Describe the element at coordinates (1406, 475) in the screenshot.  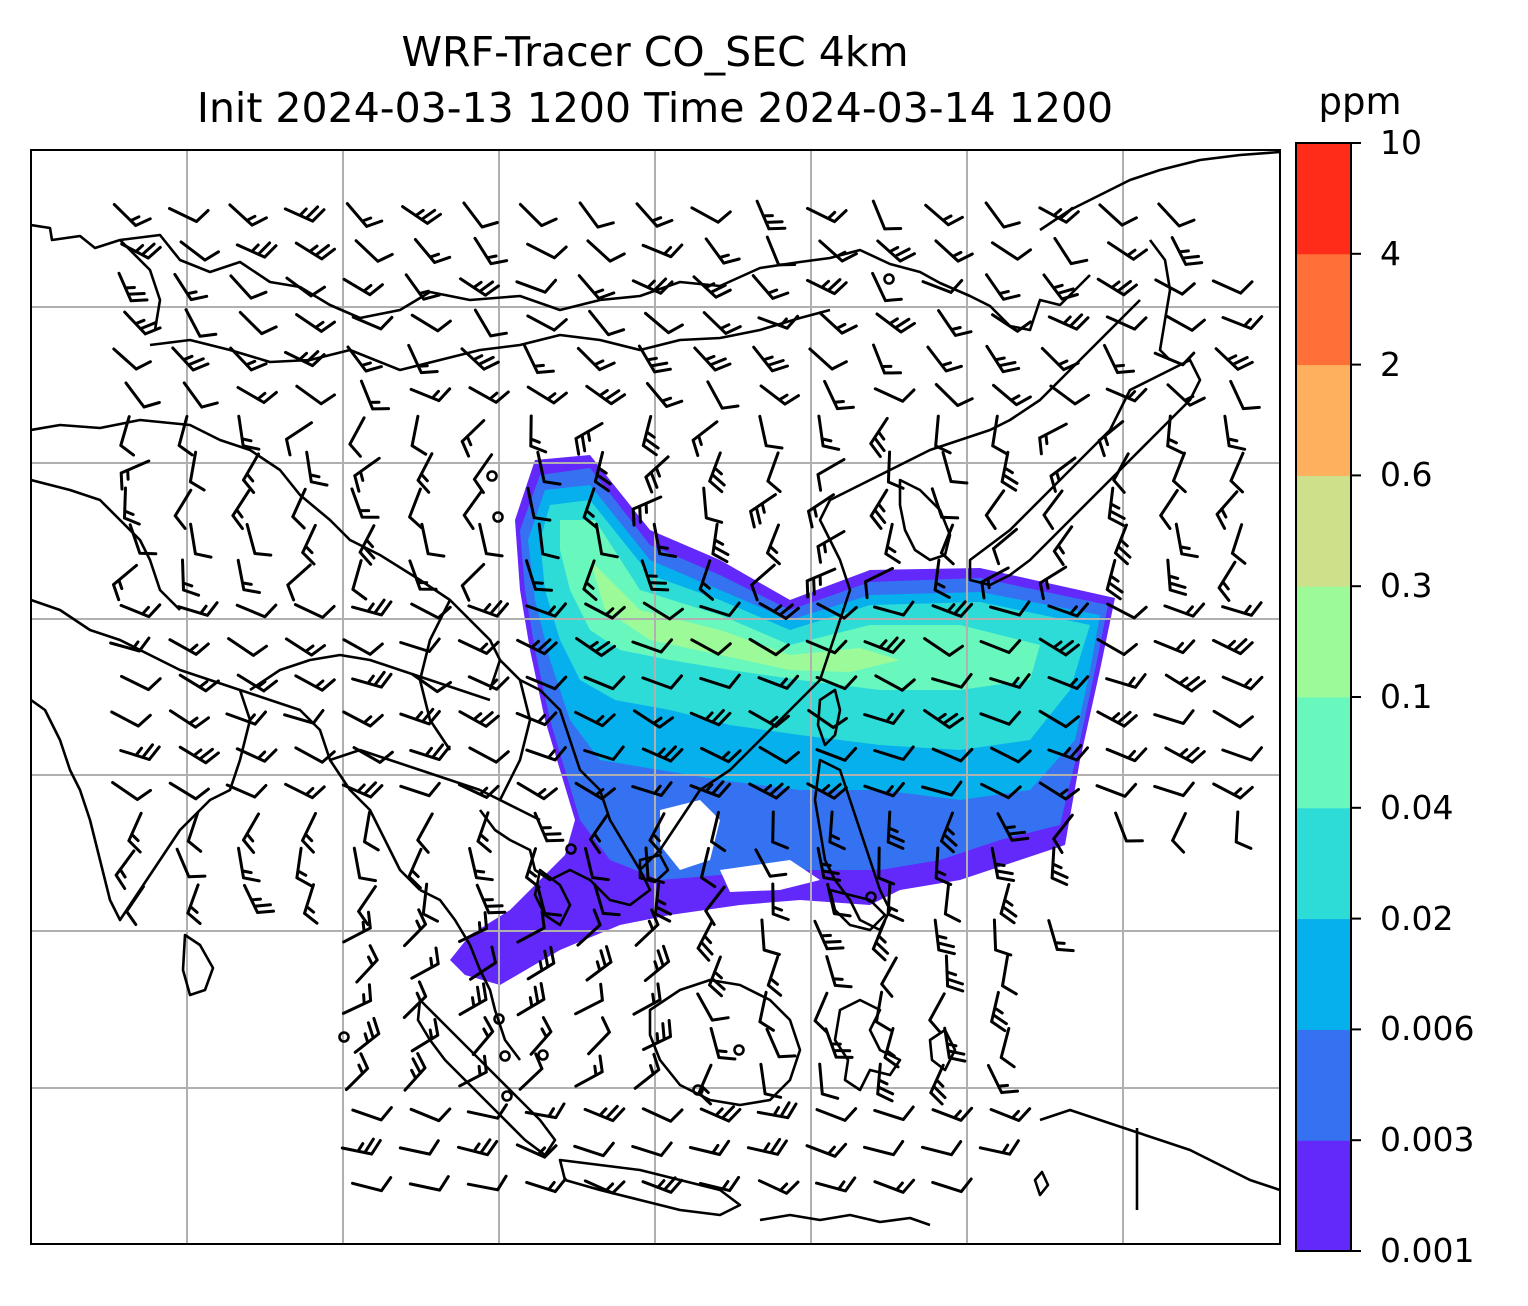
I see `colorbar-tick-label: 0.6` at that location.